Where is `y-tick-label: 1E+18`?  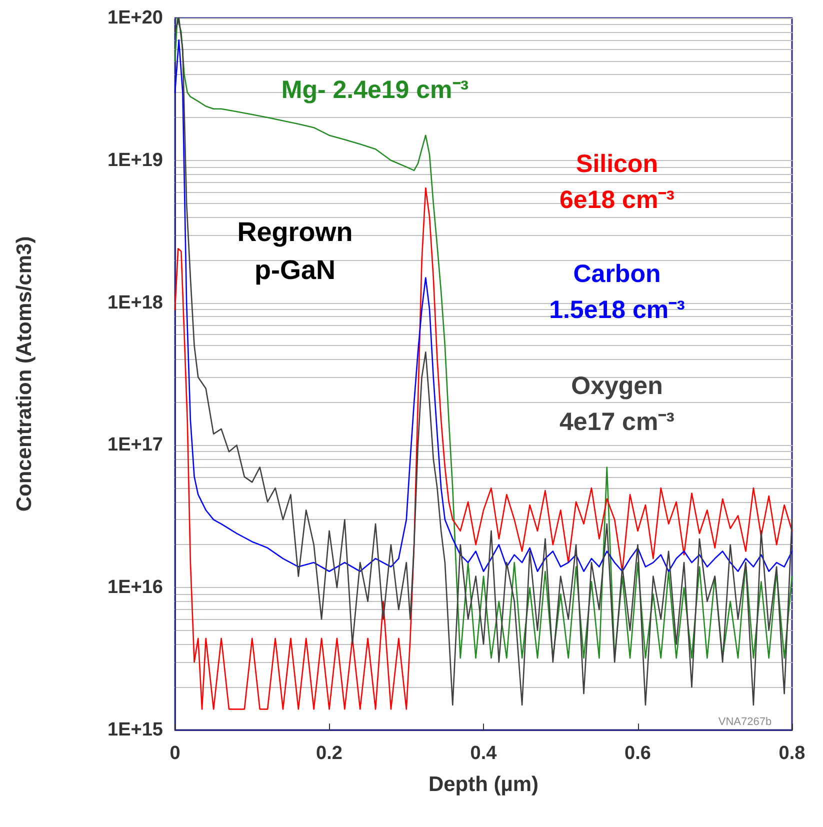 y-tick-label: 1E+18 is located at coordinates (135, 303).